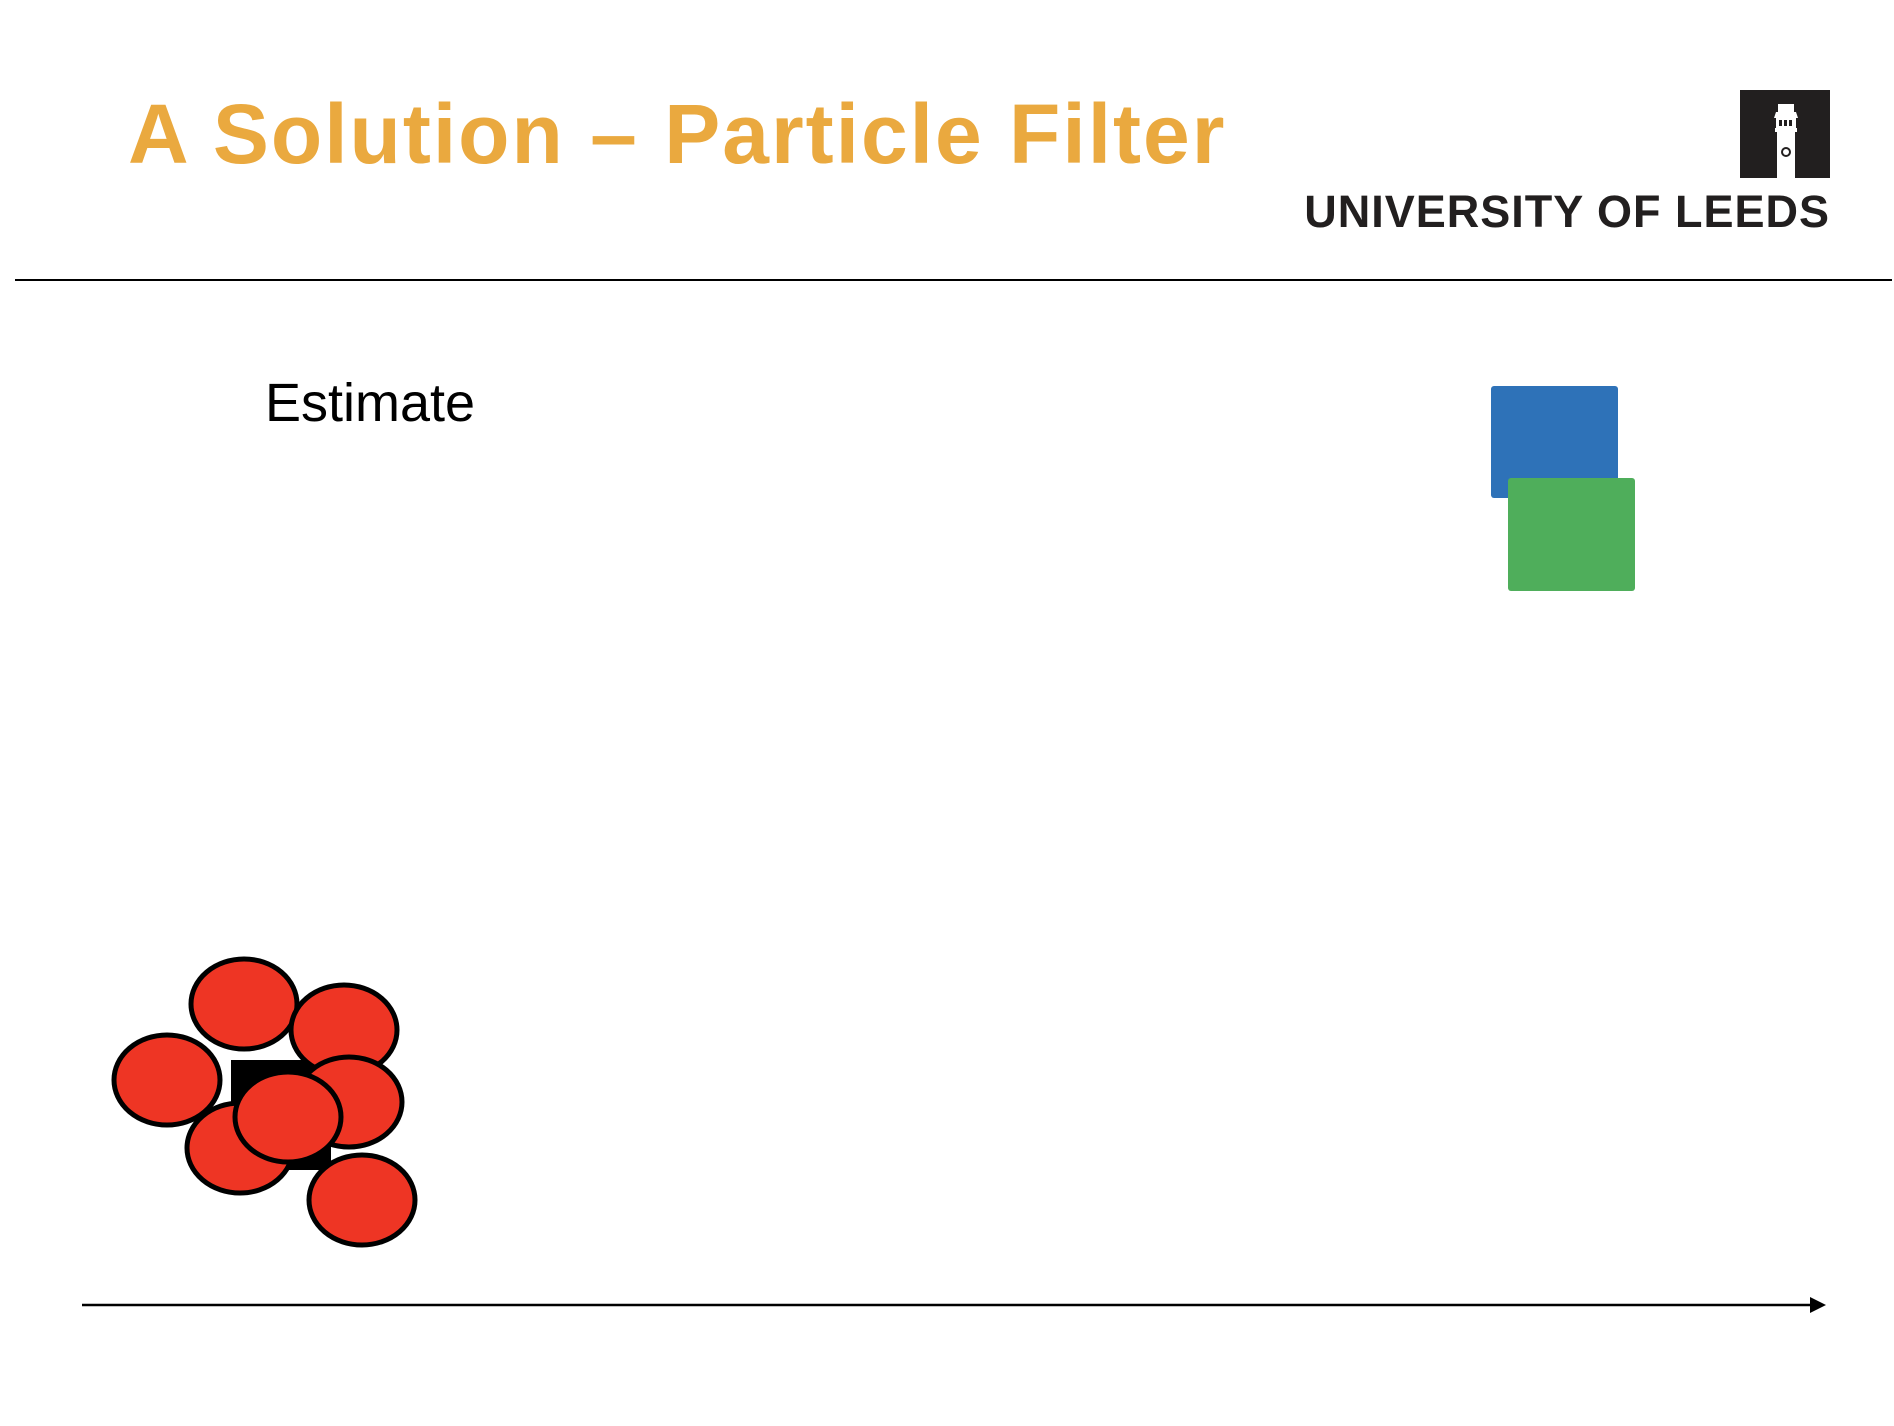 The image size is (1894, 1426). Describe the element at coordinates (1818, 1305) in the screenshot. I see `arrowhead-icon` at that location.